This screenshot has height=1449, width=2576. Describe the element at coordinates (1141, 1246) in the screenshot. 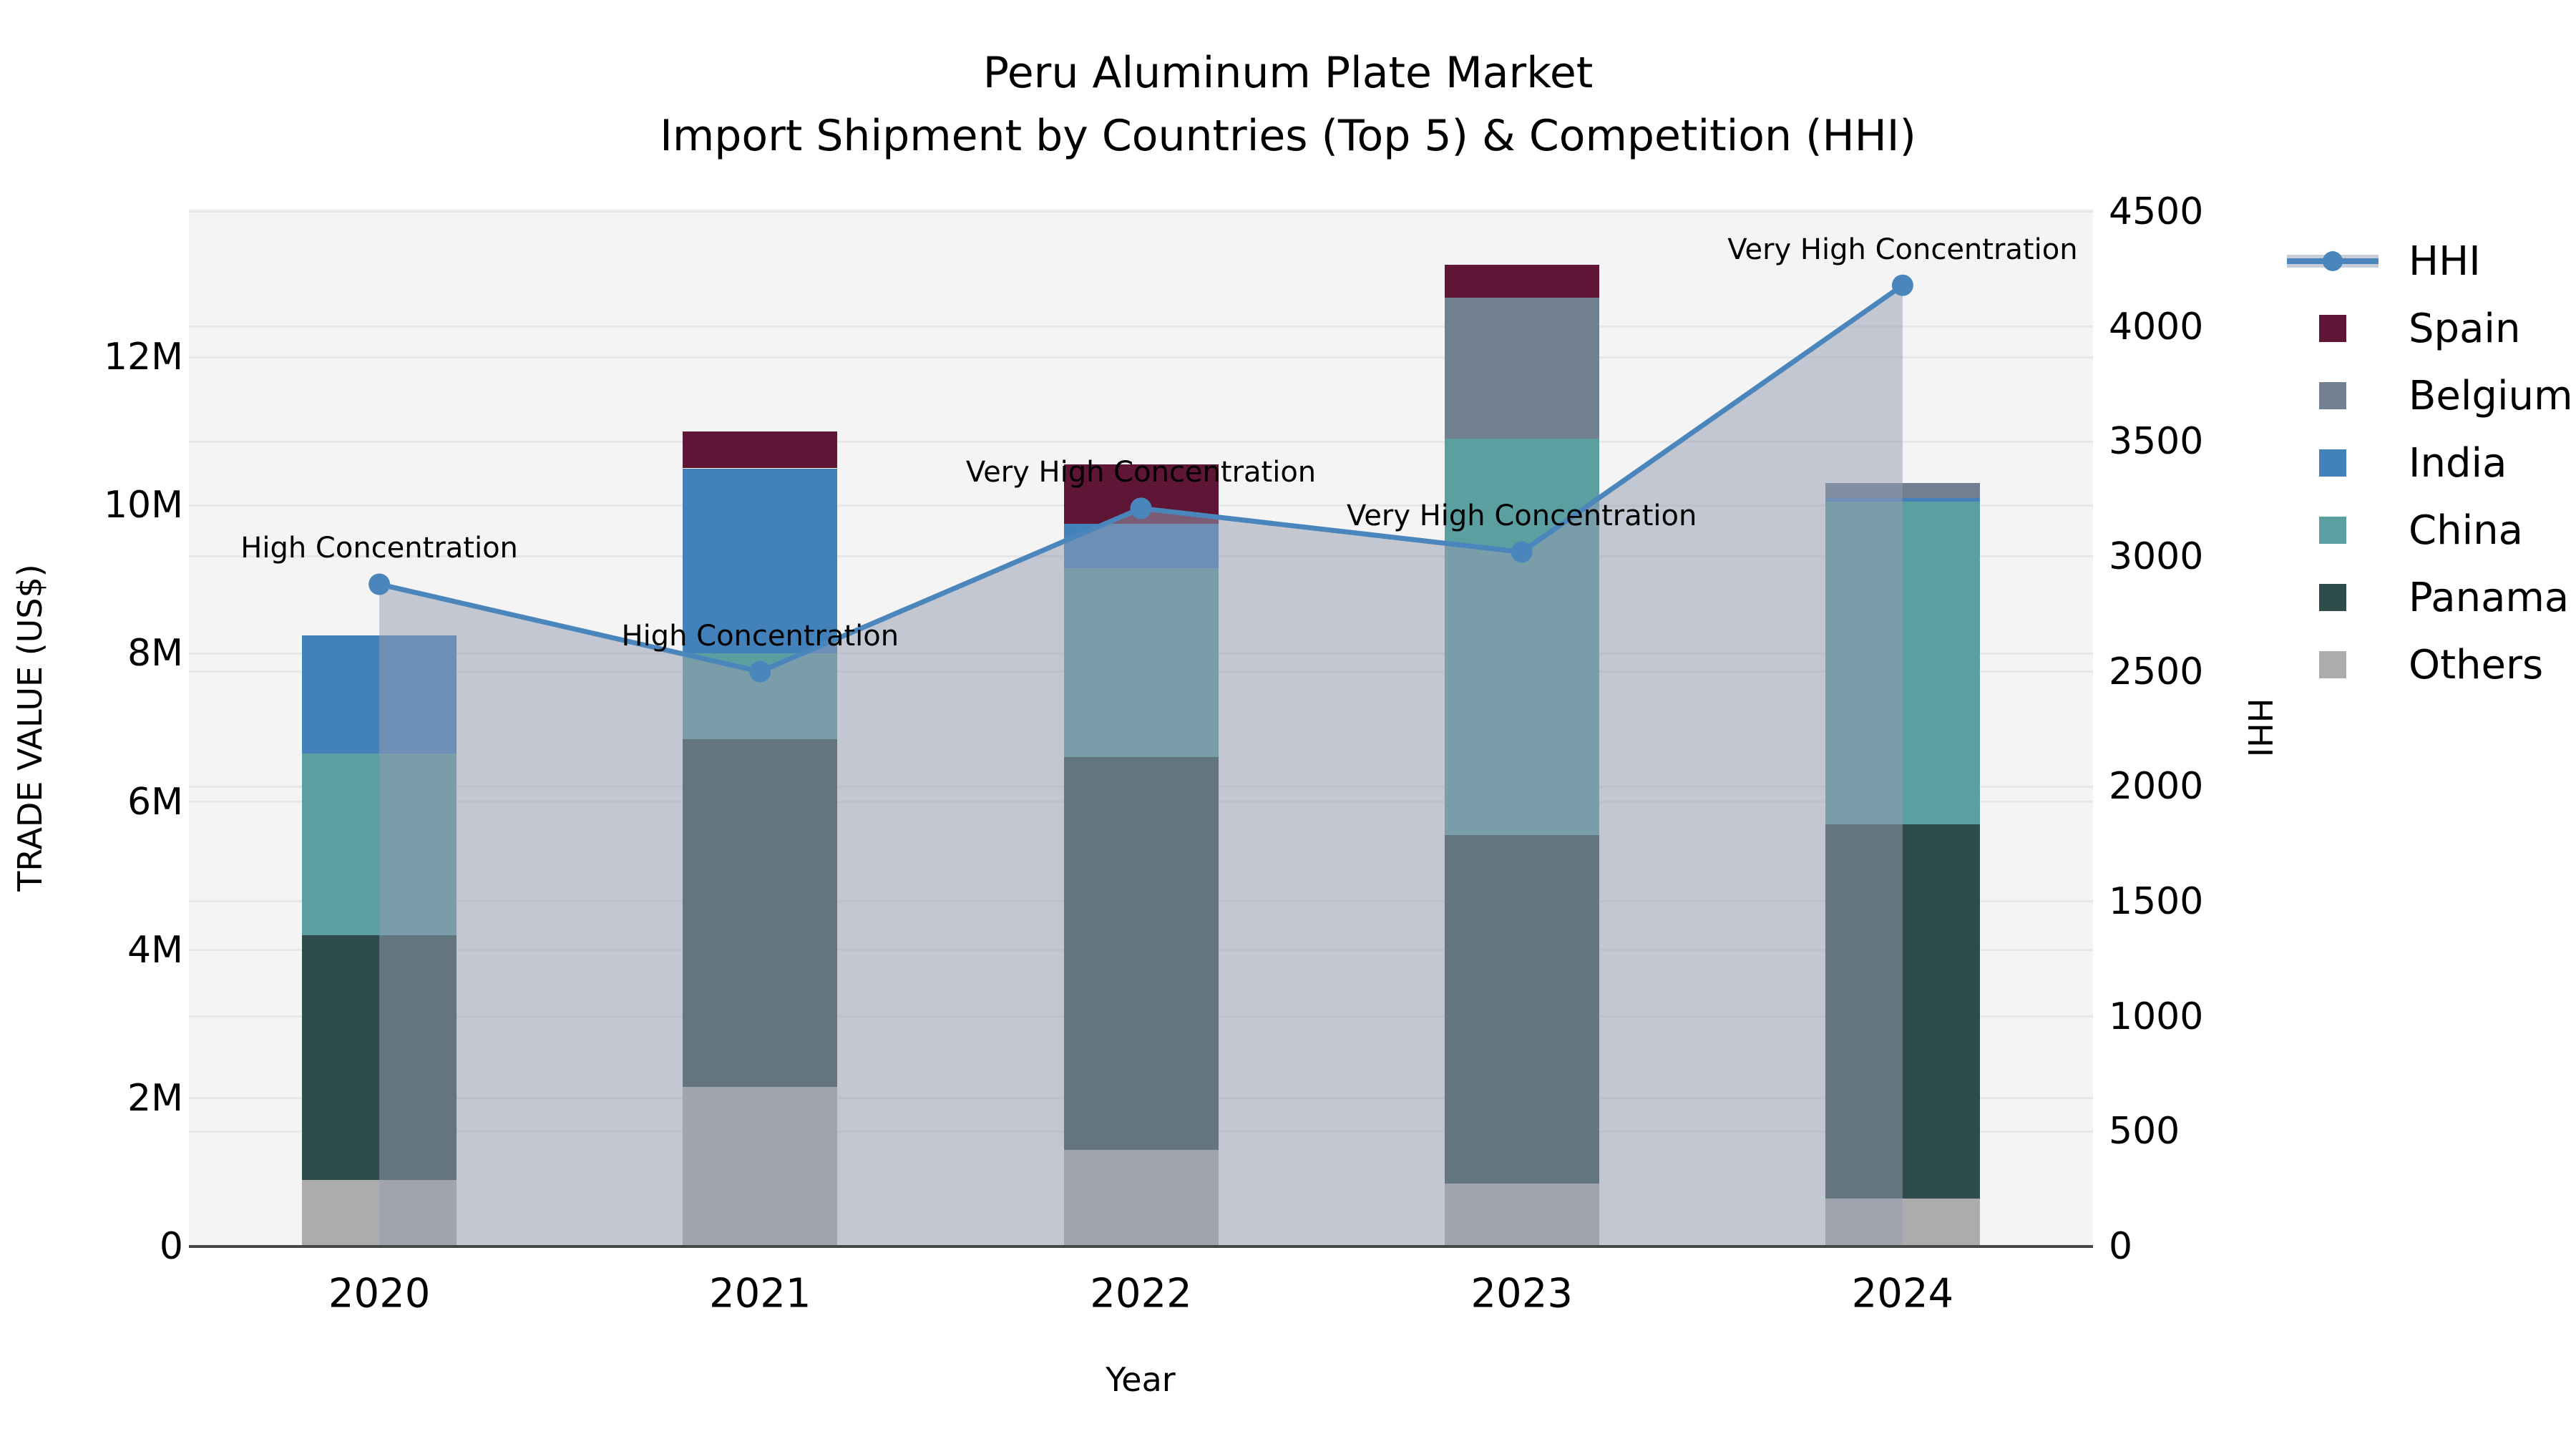

I see `x-axis-spine` at that location.